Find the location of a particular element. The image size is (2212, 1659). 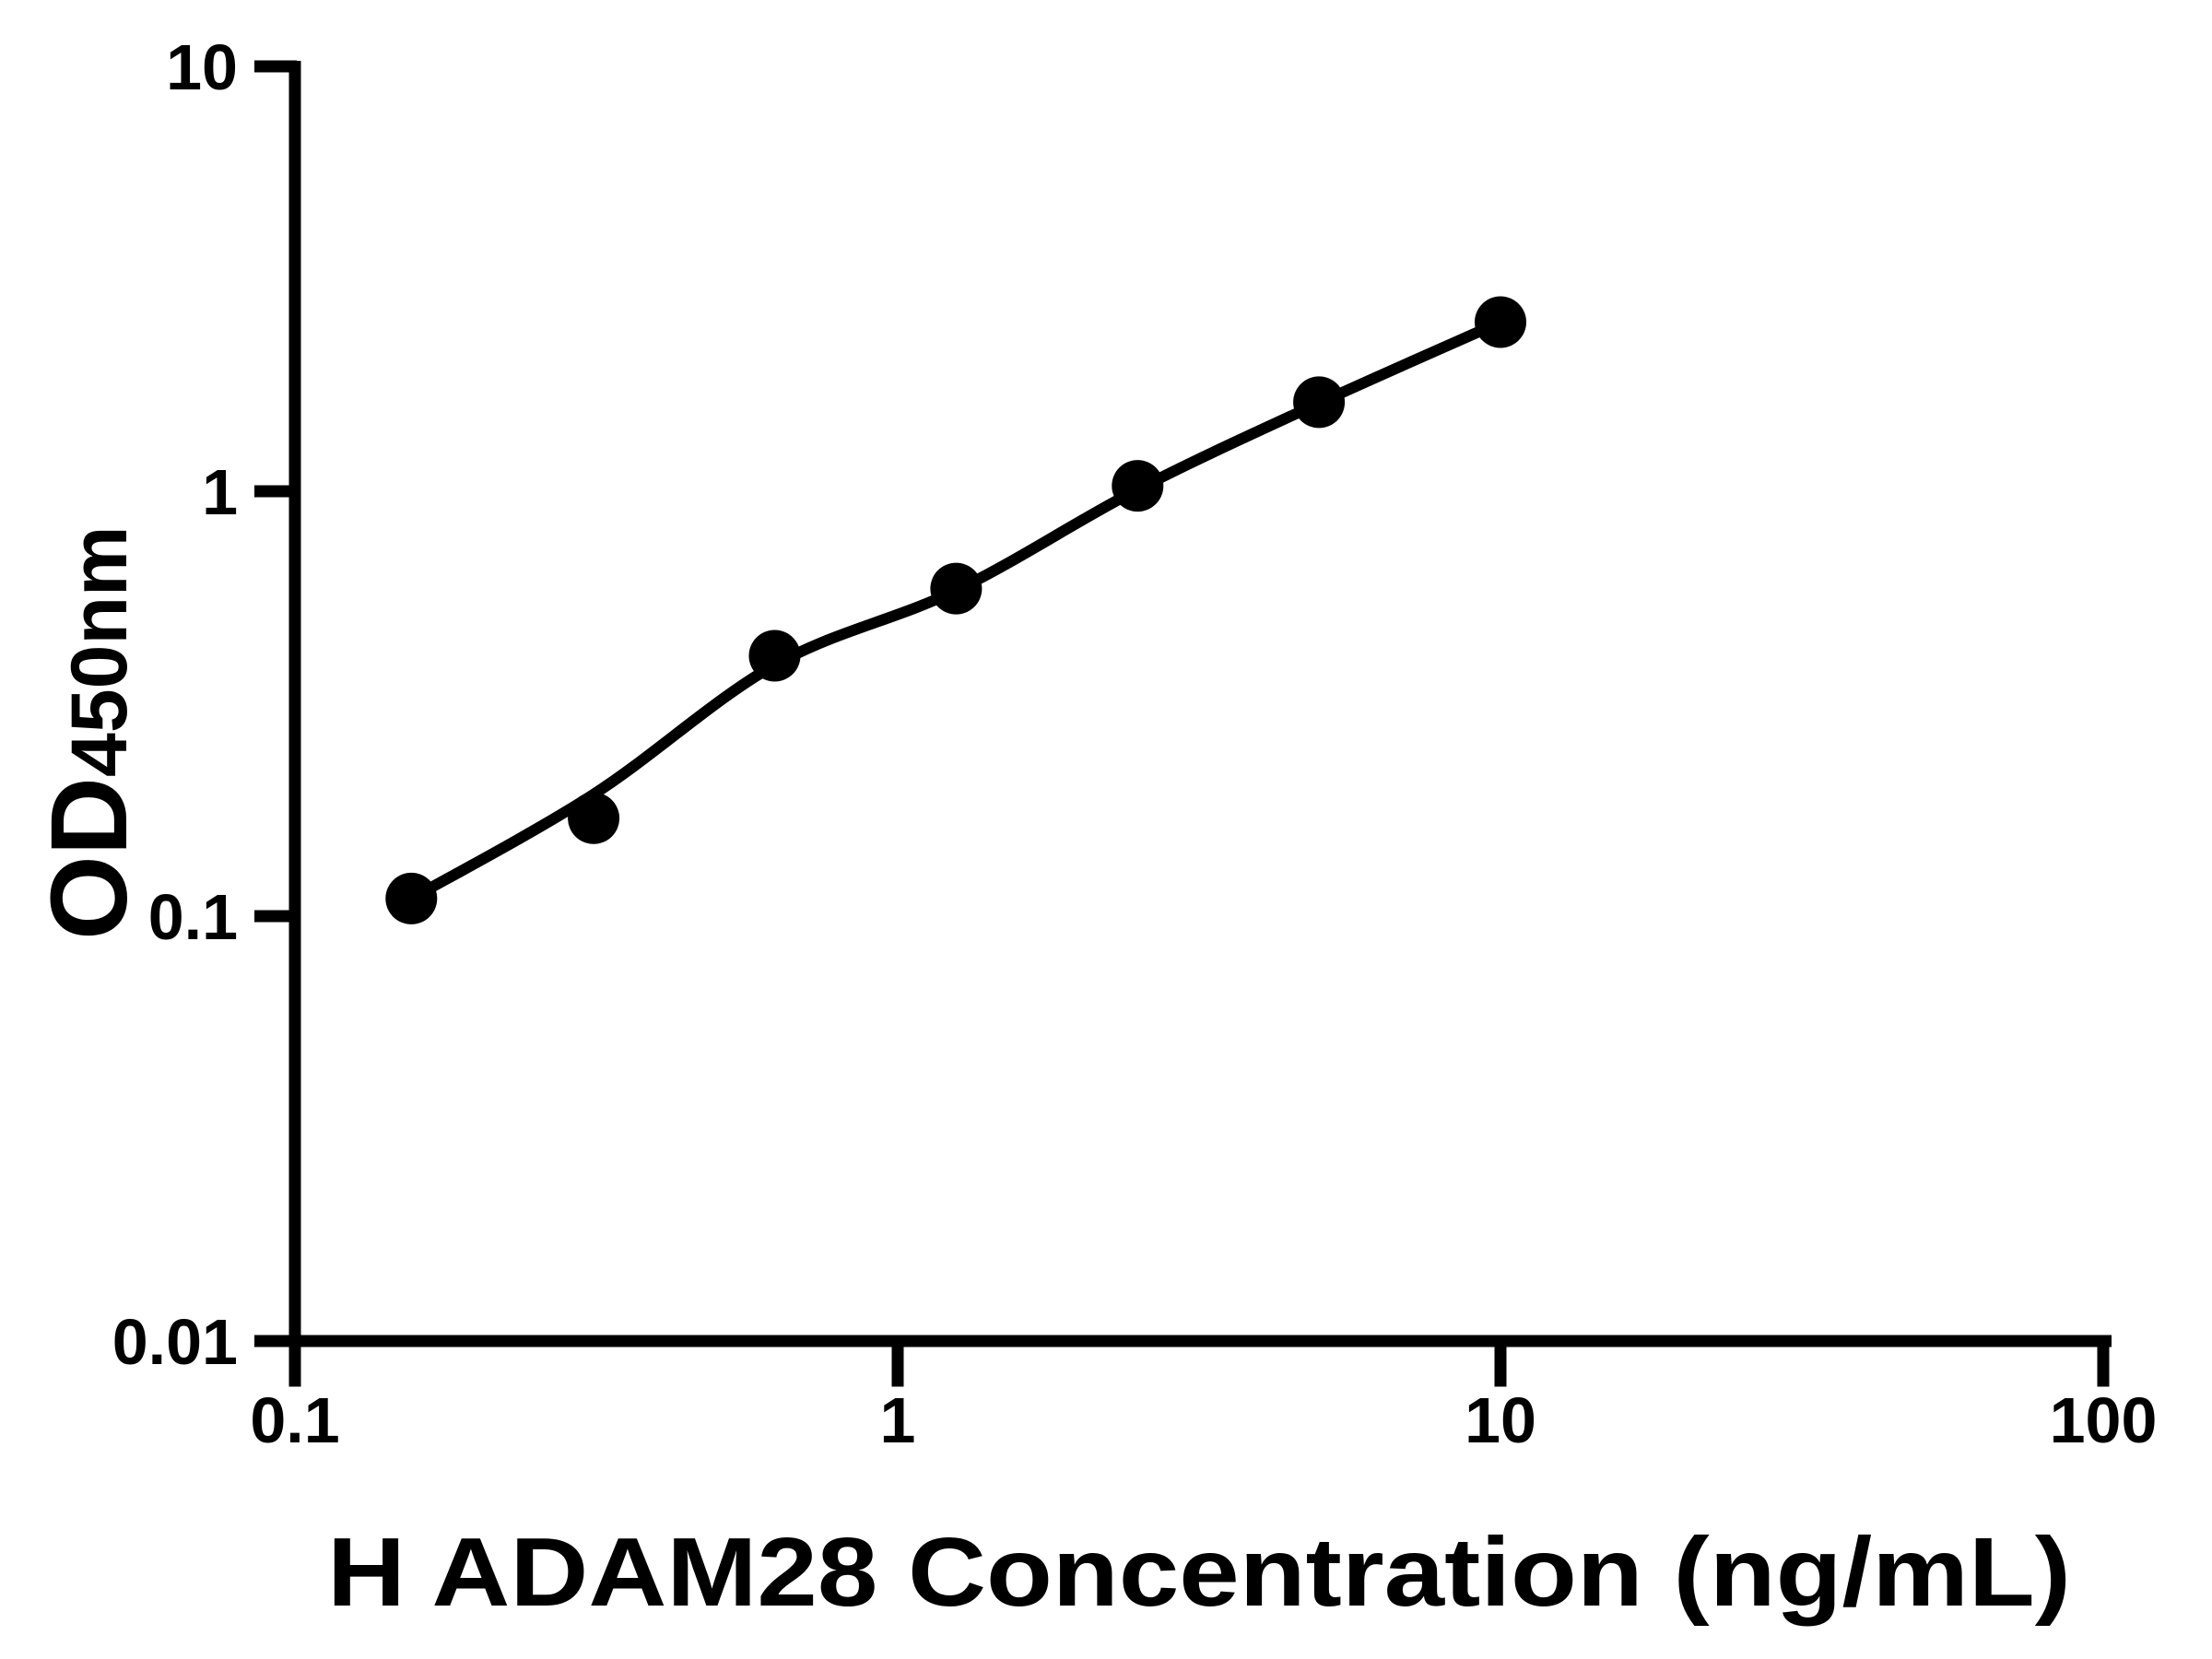

y-tick-label: 0.1 is located at coordinates (193, 917).